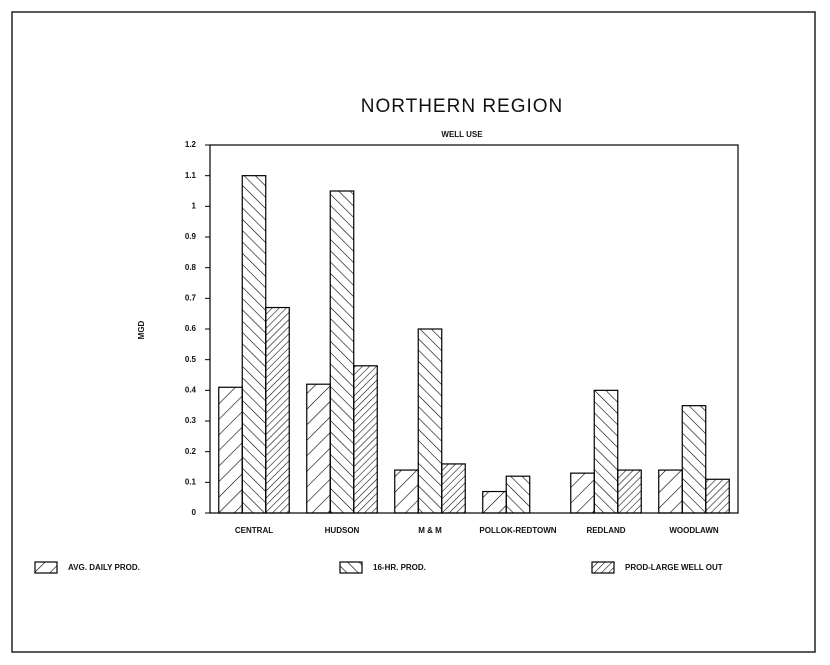  Describe the element at coordinates (191, 236) in the screenshot. I see `y-tick-label: 0.9` at that location.